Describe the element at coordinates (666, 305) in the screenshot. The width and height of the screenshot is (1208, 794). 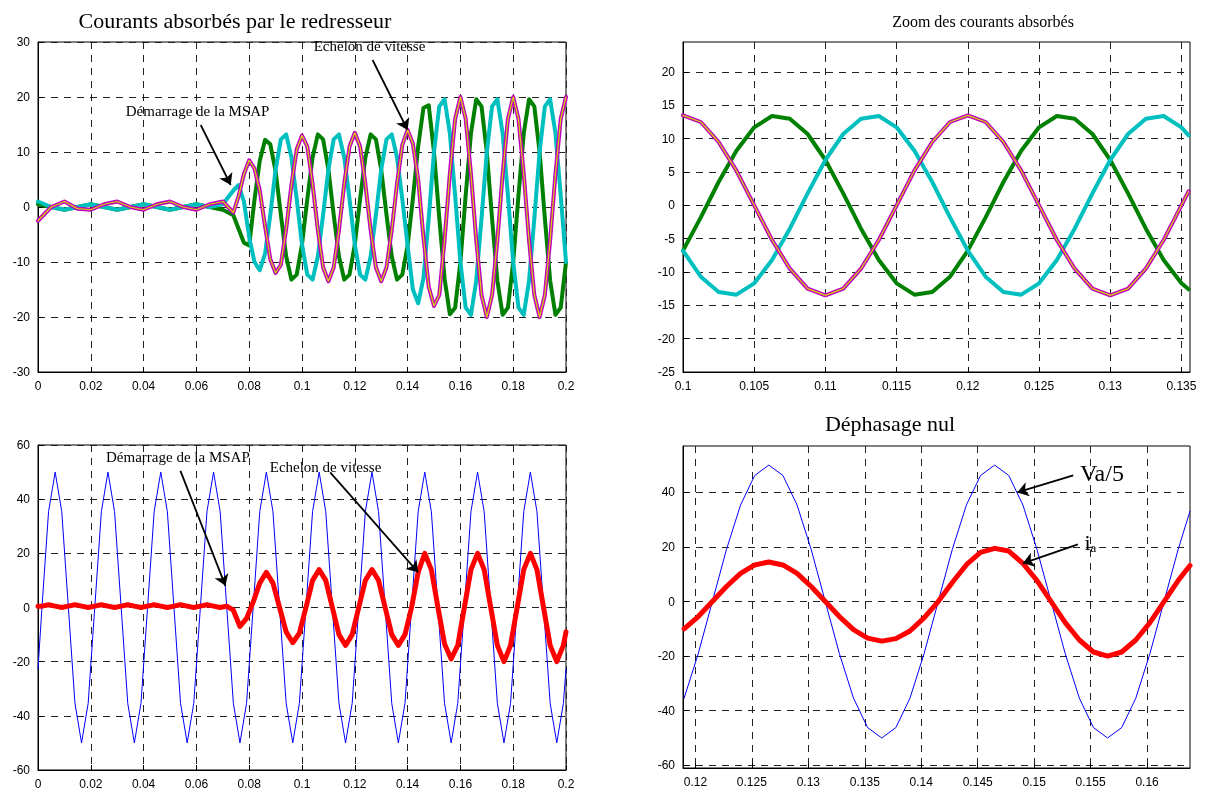
I see `y-tick-label: -15` at that location.